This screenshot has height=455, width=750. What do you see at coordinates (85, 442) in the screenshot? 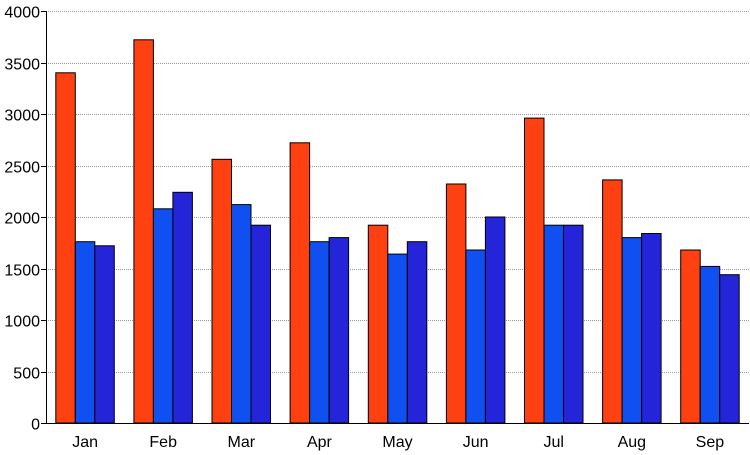
I see `x-tick-label: Jan` at bounding box center [85, 442].